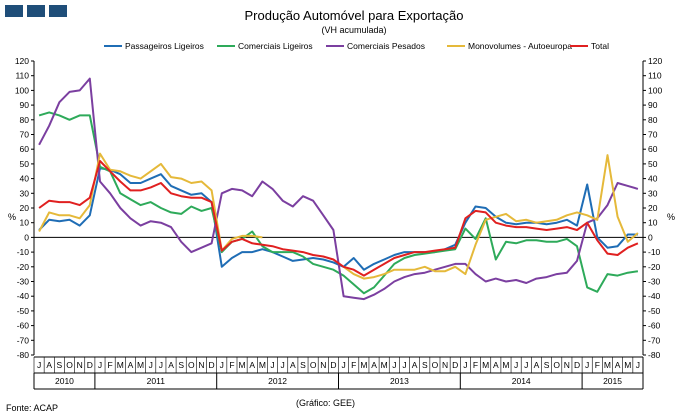 Image resolution: width=680 pixels, height=417 pixels. What do you see at coordinates (655, 90) in the screenshot?
I see `y-tick-label-right: 100` at bounding box center [655, 90].